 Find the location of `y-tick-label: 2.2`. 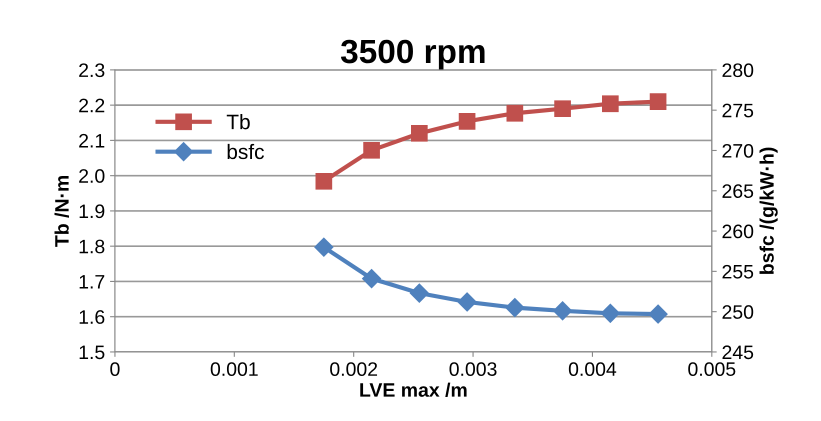

y-tick-label: 2.2 is located at coordinates (91, 105).